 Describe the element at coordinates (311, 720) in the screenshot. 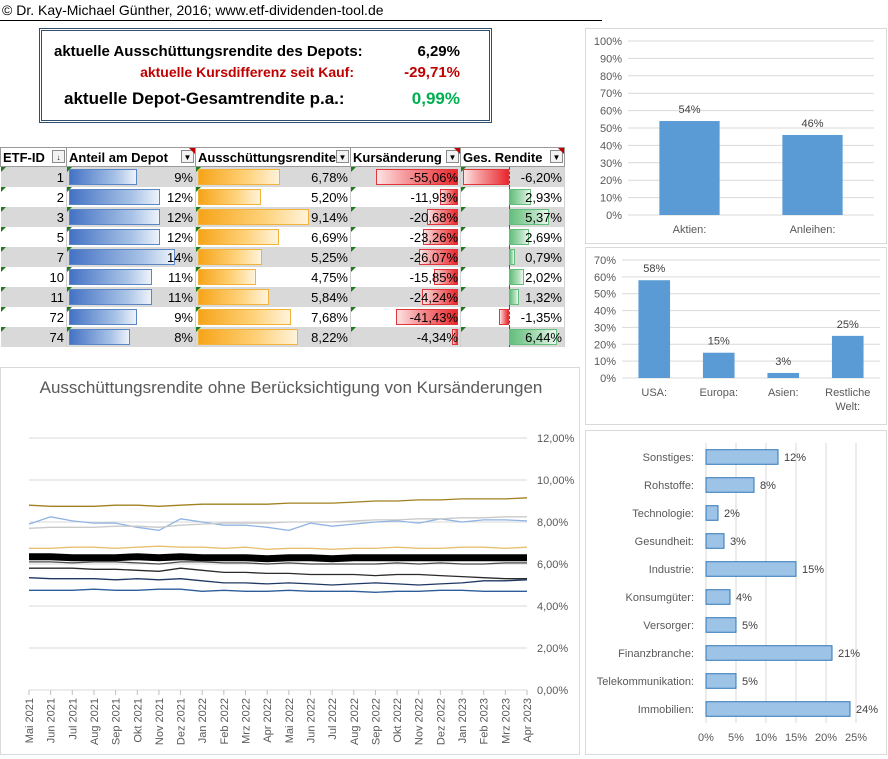

I see `x-tick-label: Jun 2022` at that location.